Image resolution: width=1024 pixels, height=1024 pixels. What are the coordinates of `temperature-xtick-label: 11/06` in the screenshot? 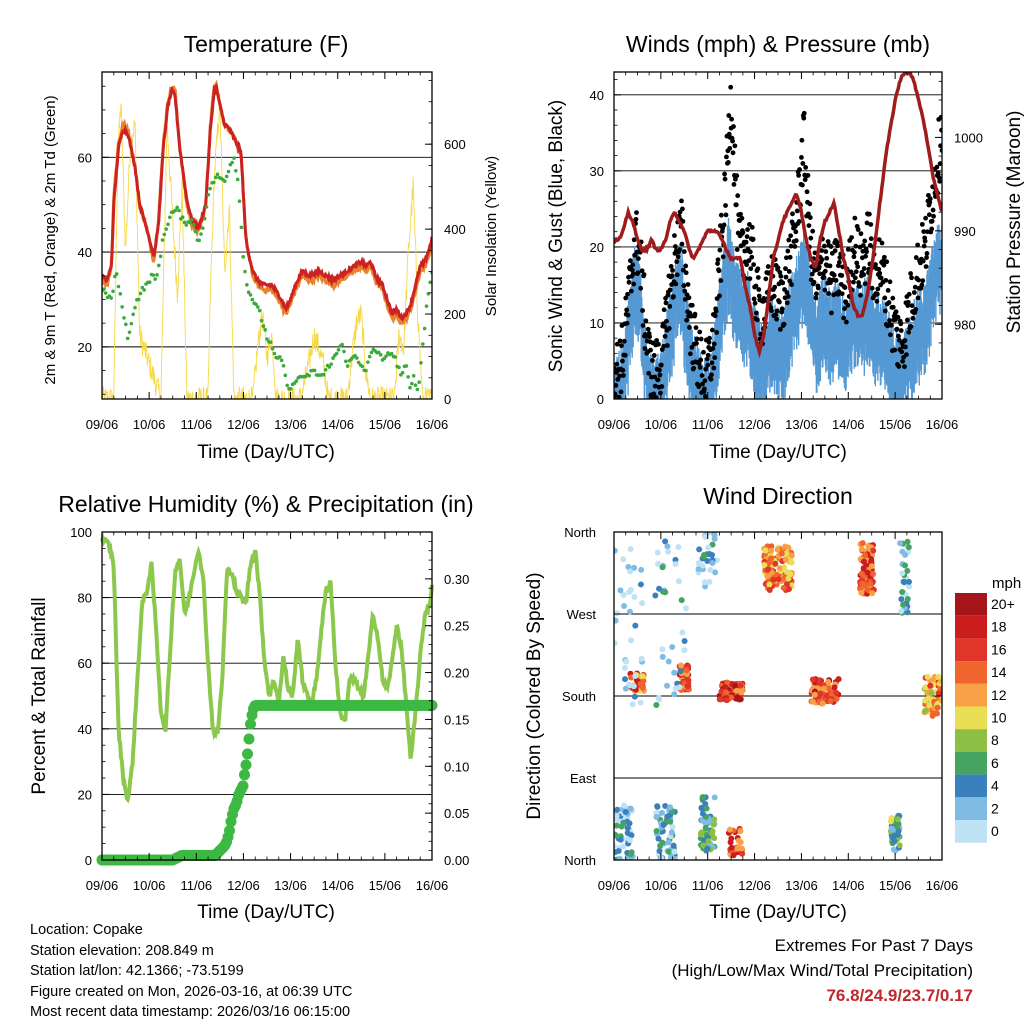 It's located at (196, 424).